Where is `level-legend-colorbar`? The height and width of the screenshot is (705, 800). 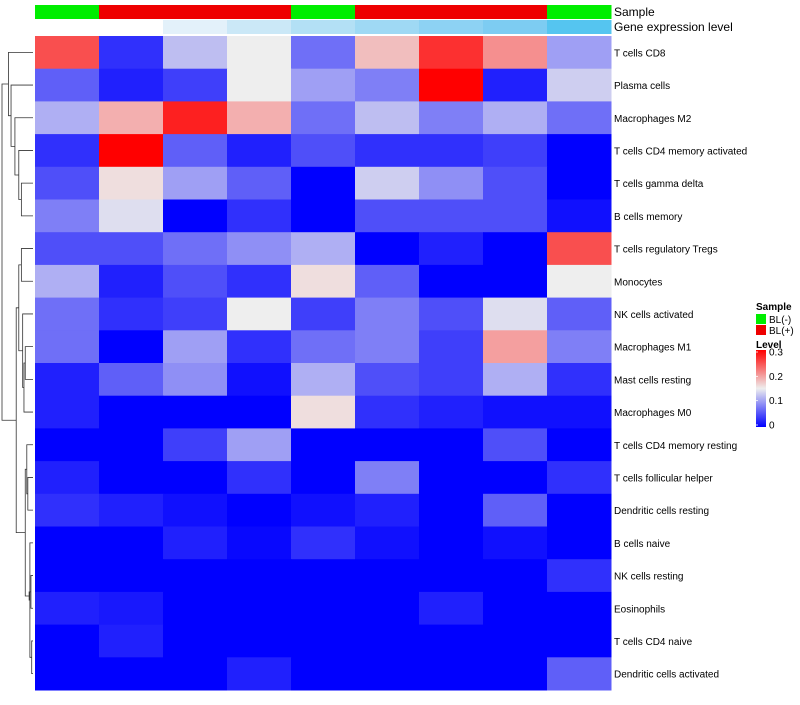 level-legend-colorbar is located at coordinates (761, 388).